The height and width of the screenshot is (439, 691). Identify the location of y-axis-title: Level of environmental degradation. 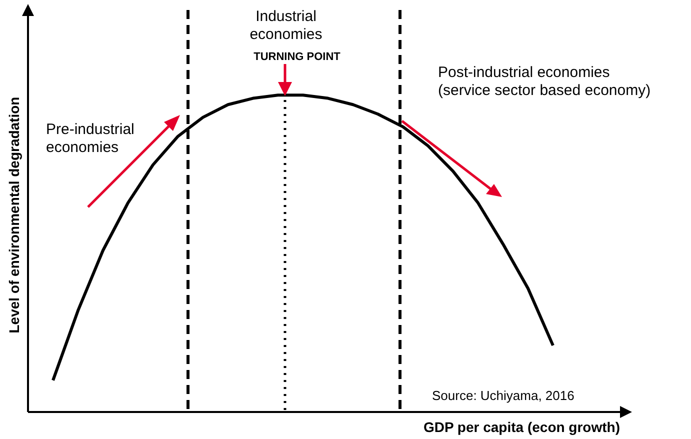
(14, 216).